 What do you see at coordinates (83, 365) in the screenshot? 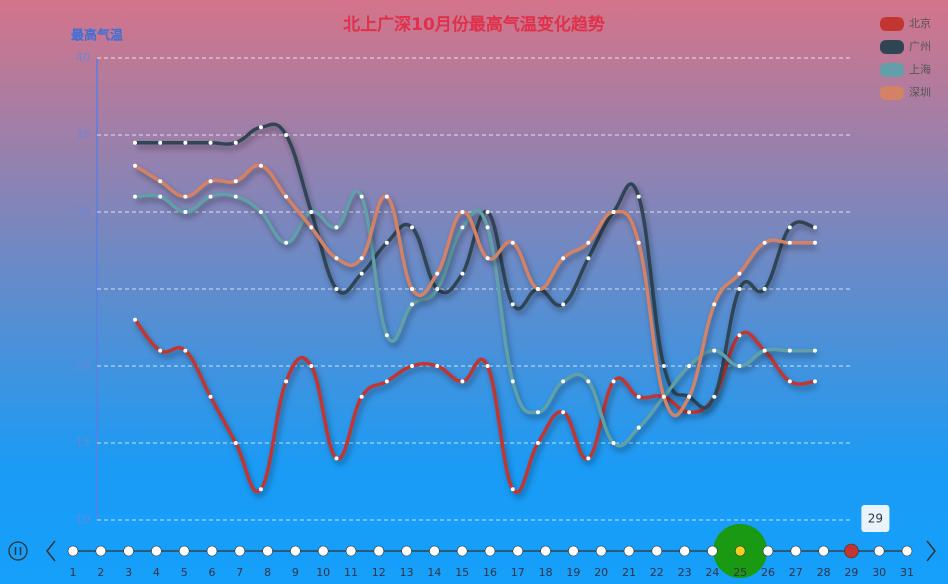
I see `y-tick-label: 20` at bounding box center [83, 365].